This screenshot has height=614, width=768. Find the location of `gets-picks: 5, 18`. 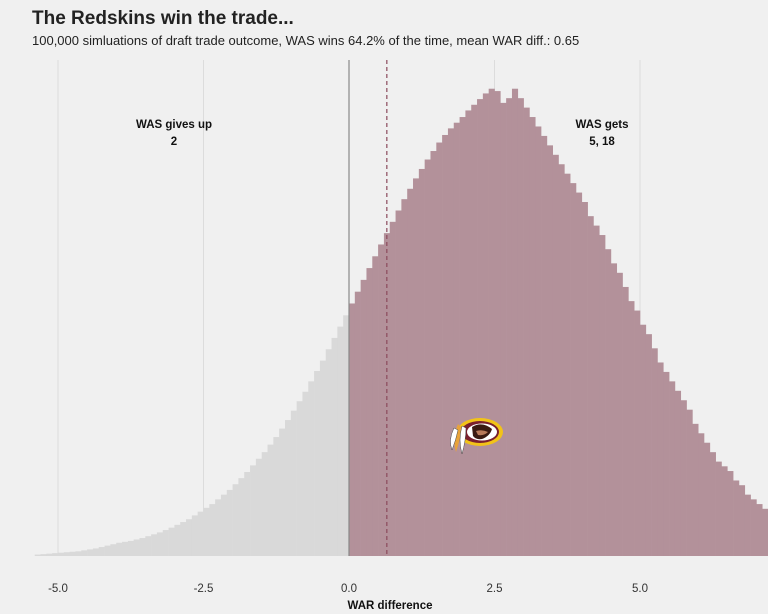

gets-picks: 5, 18 is located at coordinates (602, 142).